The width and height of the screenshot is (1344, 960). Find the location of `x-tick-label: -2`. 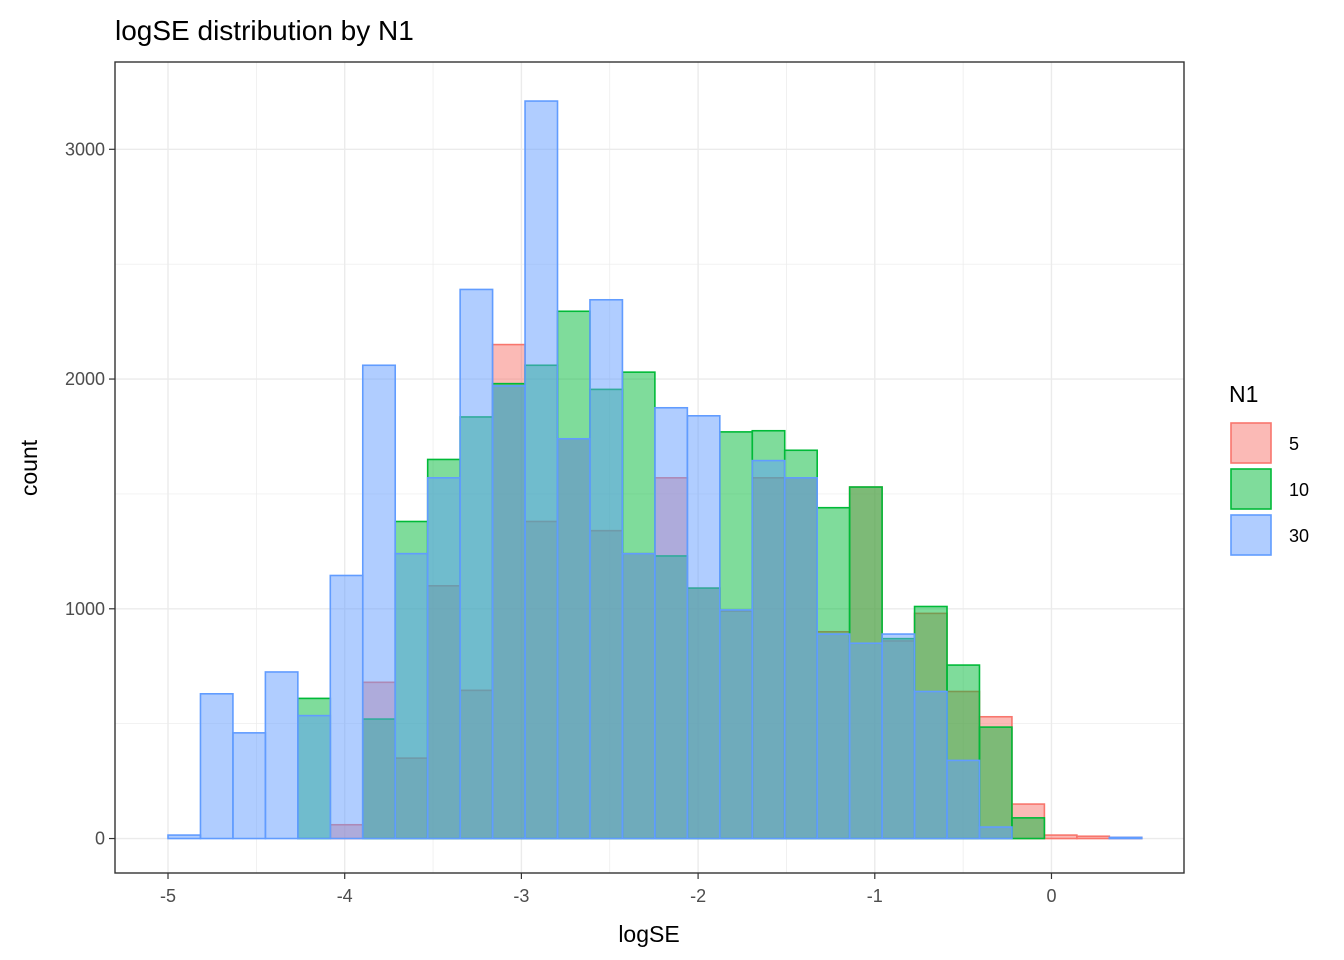

x-tick-label: -2 is located at coordinates (698, 896).